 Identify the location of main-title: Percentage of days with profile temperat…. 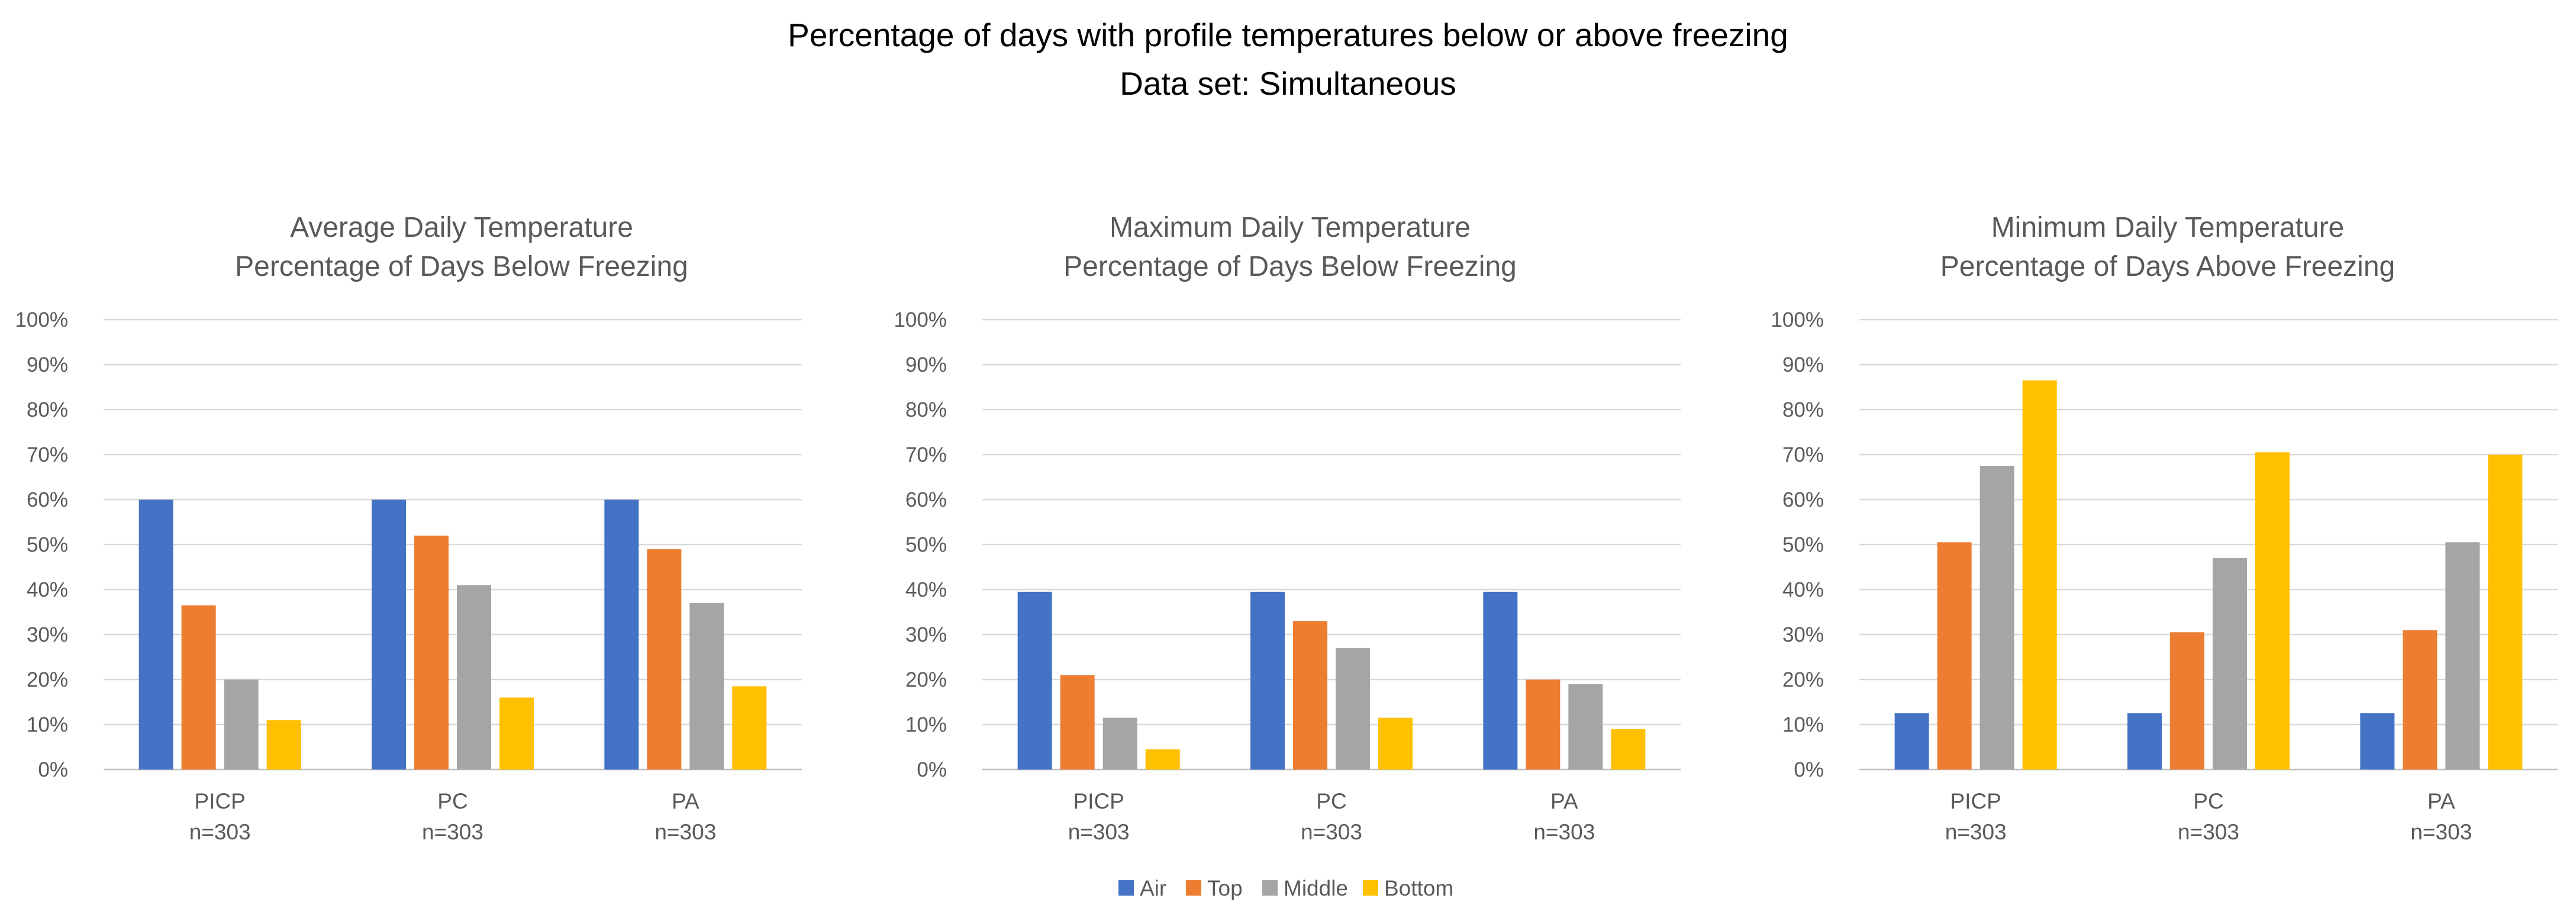
(1288, 59).